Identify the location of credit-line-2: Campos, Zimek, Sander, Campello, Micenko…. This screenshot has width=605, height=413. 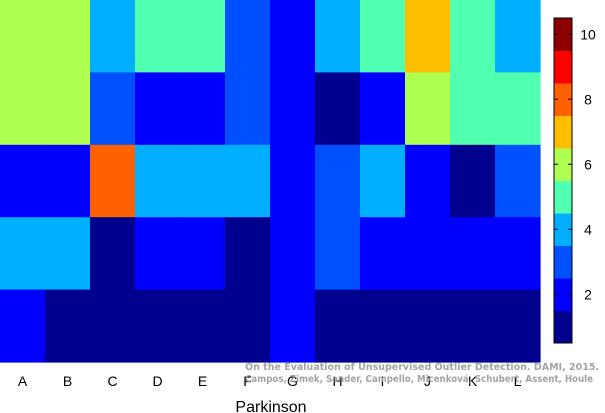
(419, 379).